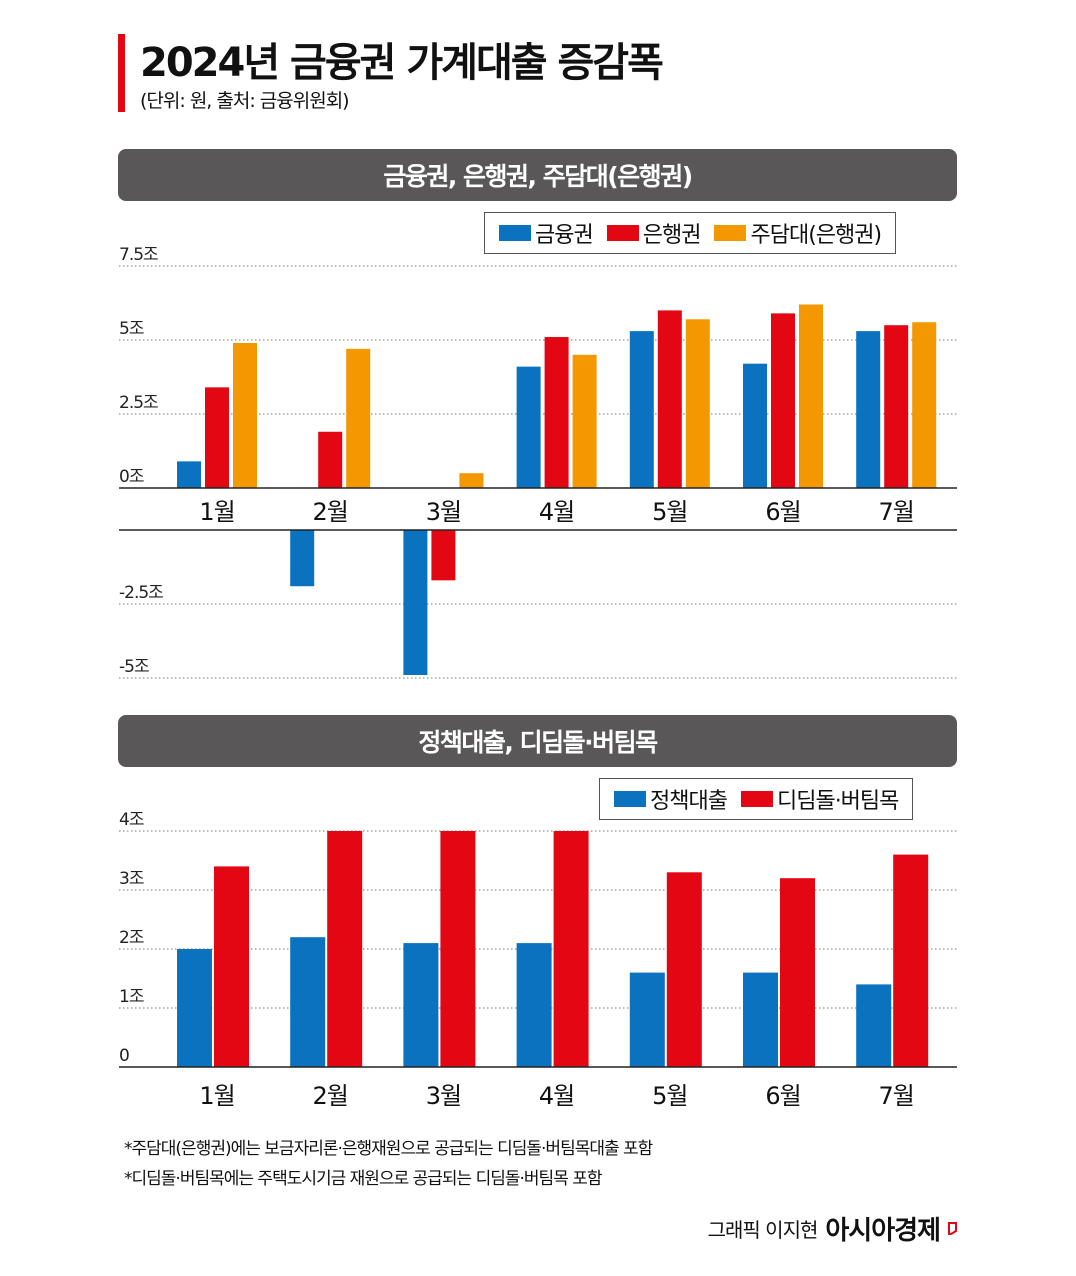  Describe the element at coordinates (121, 73) in the screenshot. I see `title-accent-bar` at that location.